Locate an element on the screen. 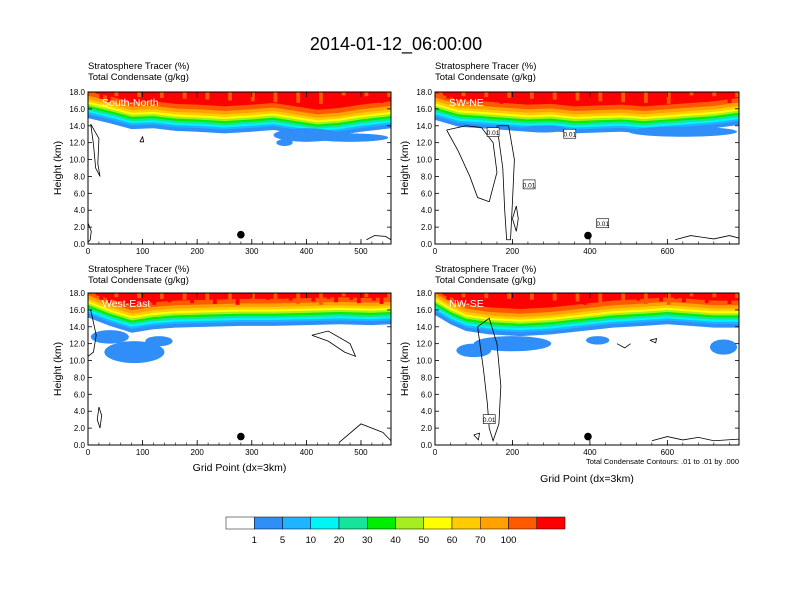 The width and height of the screenshot is (792, 612). y-tick-label: 8.0 is located at coordinates (80, 377).